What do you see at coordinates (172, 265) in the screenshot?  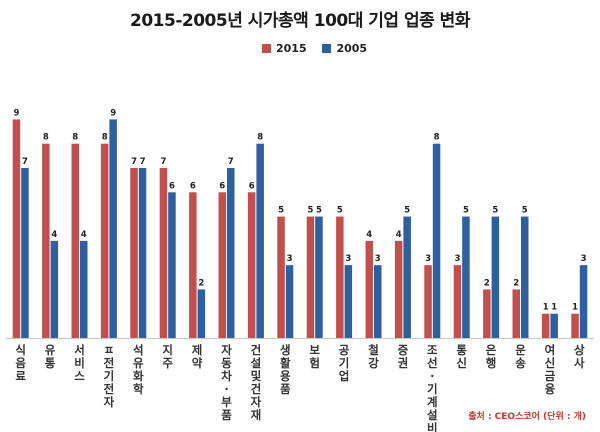 I see `bar-2005-지주` at bounding box center [172, 265].